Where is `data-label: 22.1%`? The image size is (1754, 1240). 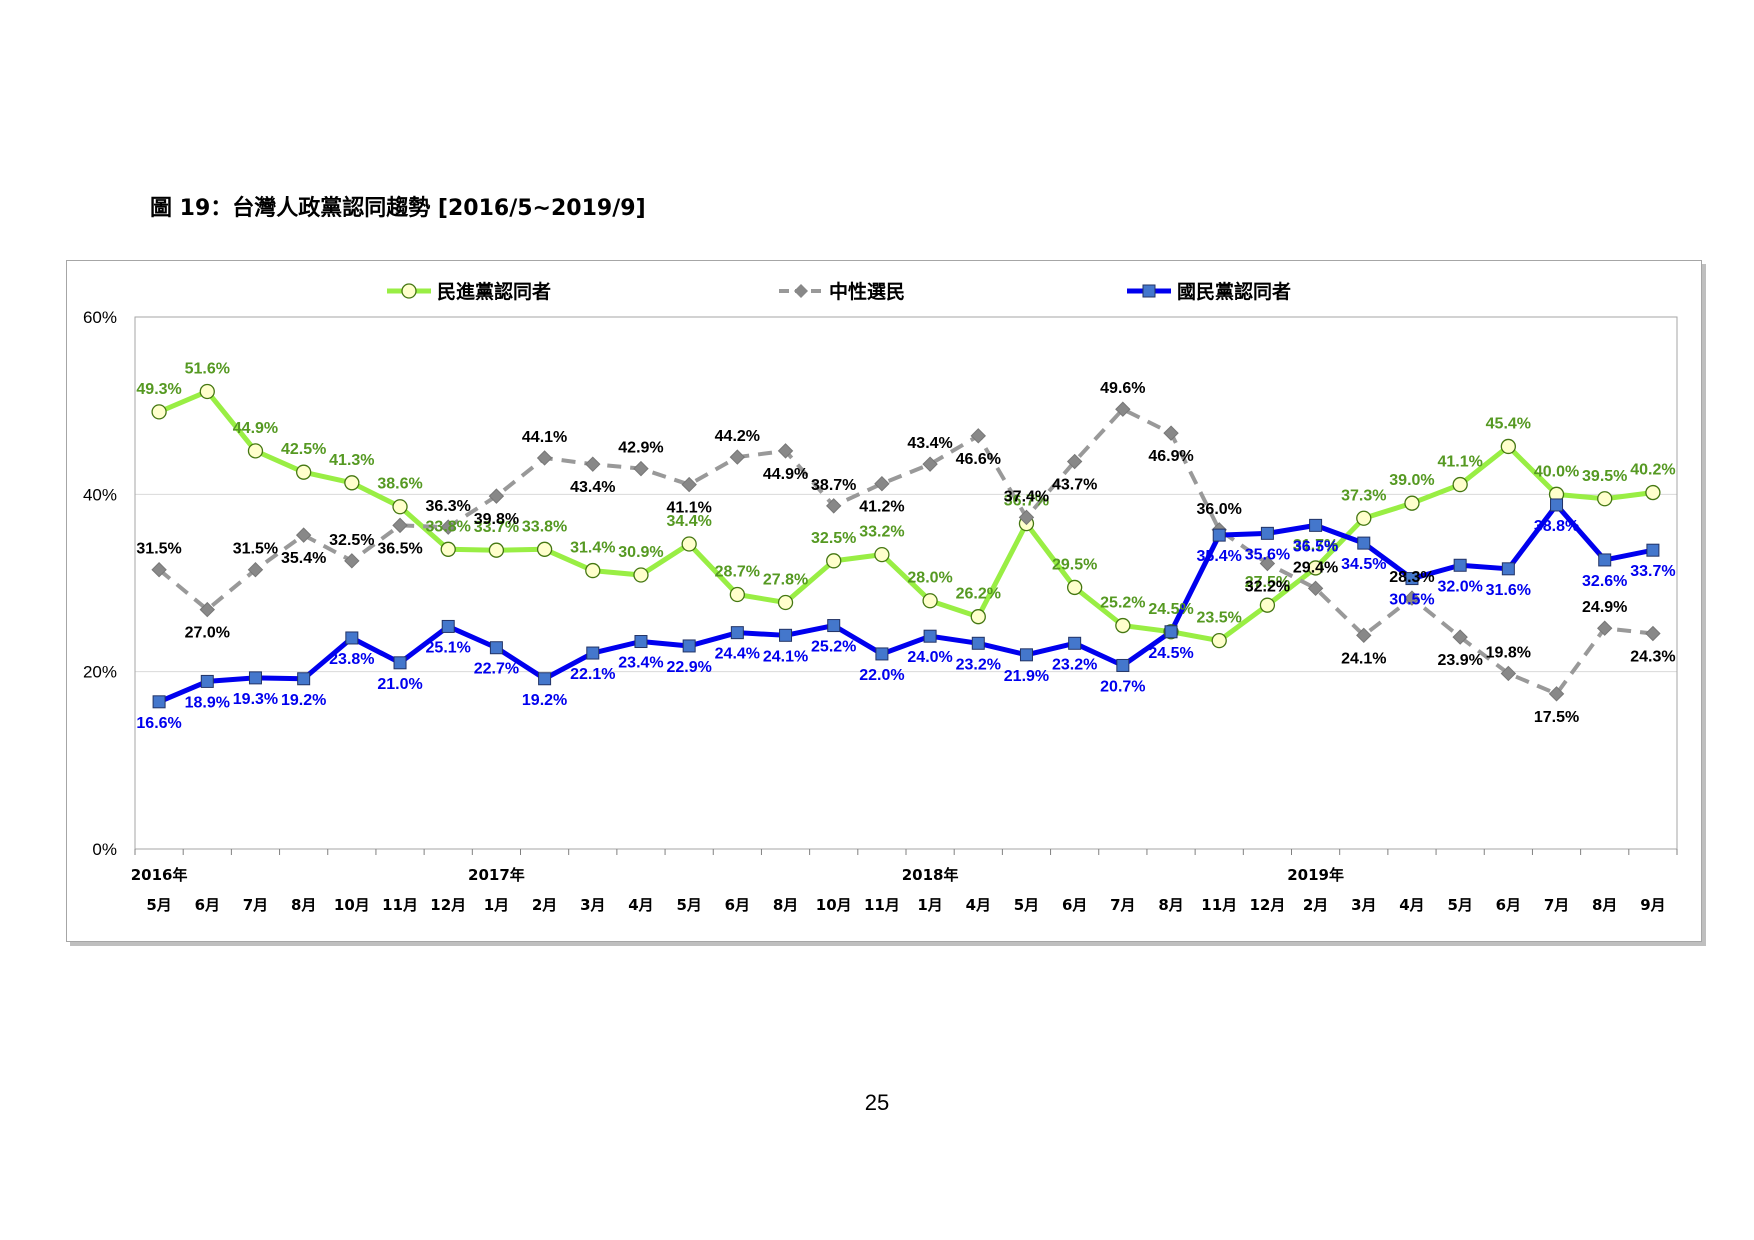
data-label: 22.1% is located at coordinates (592, 674).